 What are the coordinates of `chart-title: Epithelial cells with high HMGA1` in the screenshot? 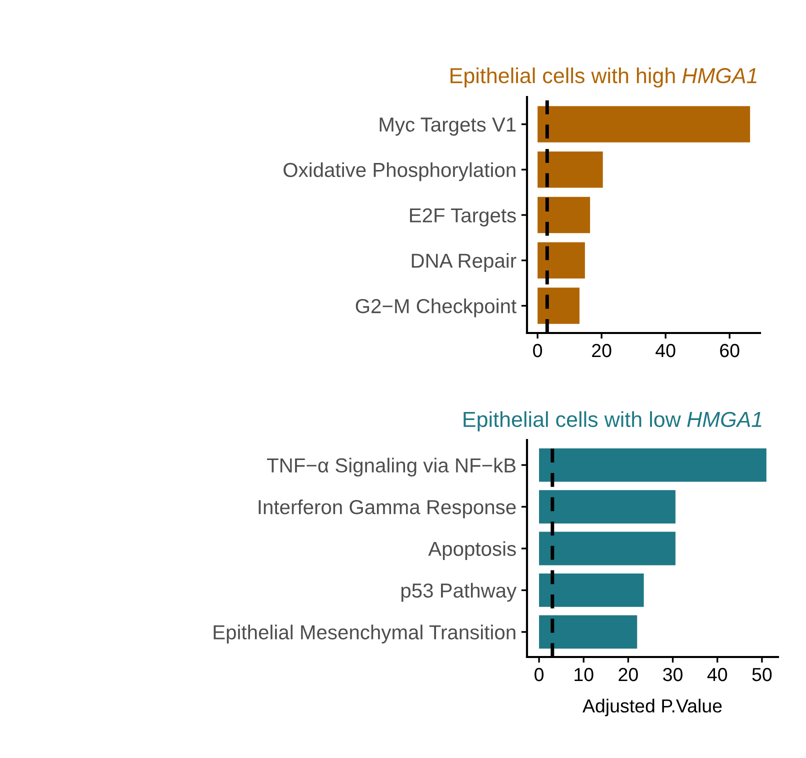 It's located at (603, 77).